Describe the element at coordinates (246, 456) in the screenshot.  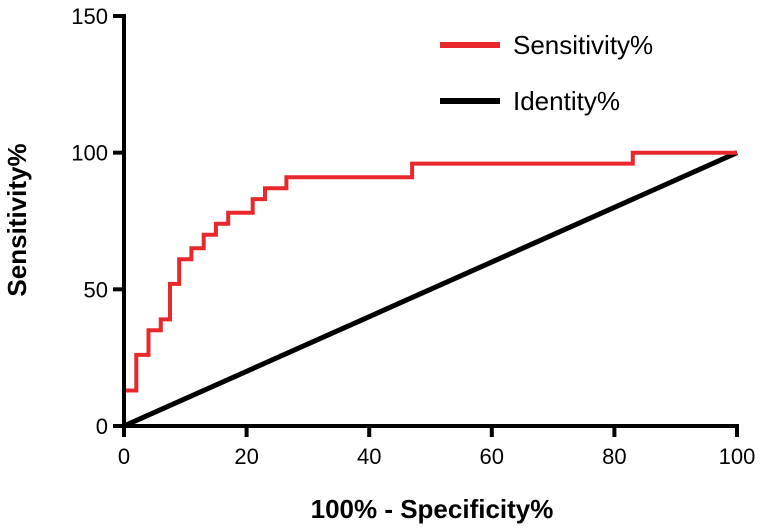
I see `x-tick-label: 20` at that location.